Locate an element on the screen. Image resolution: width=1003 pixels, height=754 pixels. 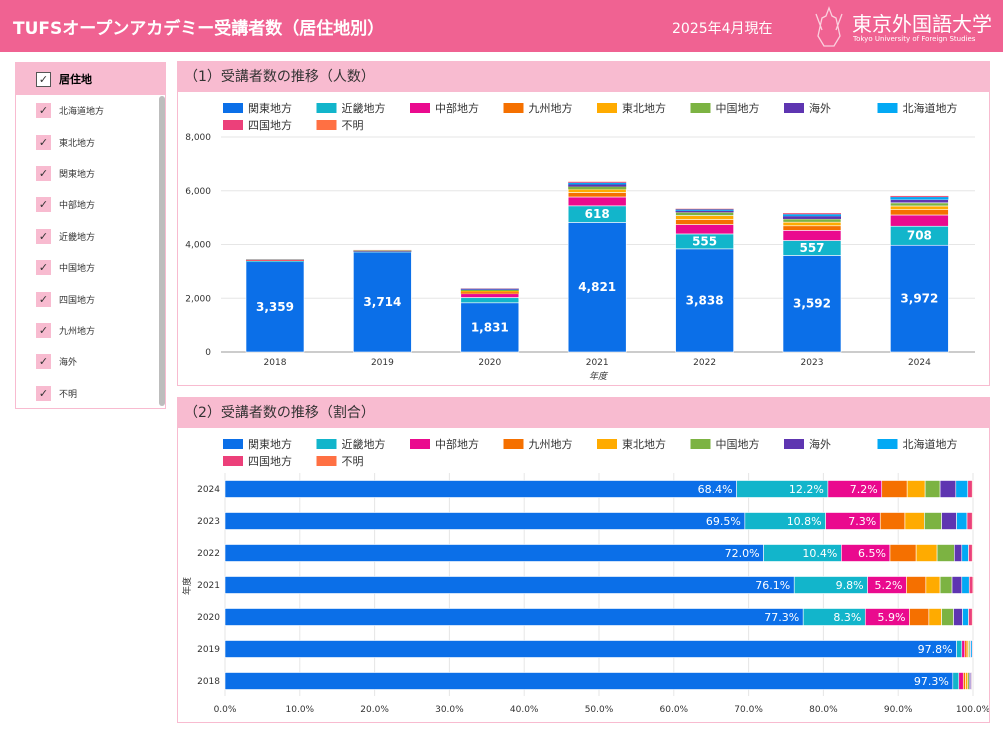
chart-title: （1）受講者数の推移（人数） is located at coordinates (583, 77).